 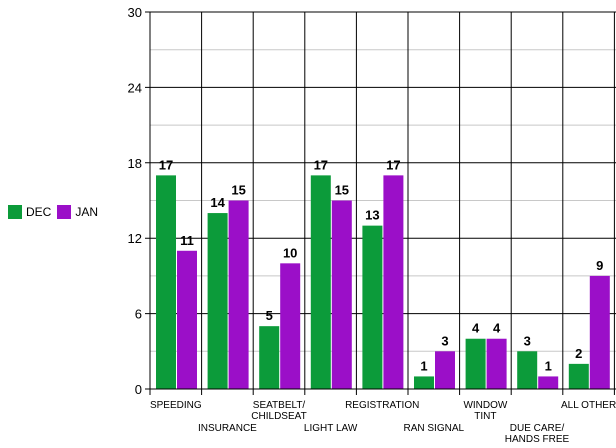 I want to click on data-label-jan: 4, so click(x=497, y=328).